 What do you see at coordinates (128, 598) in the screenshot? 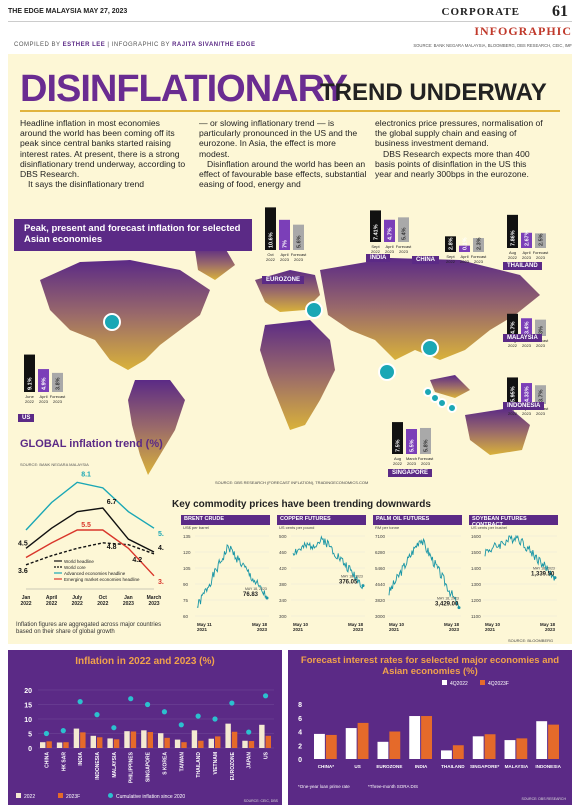
I see `global-x-tick: Jan` at bounding box center [128, 598].